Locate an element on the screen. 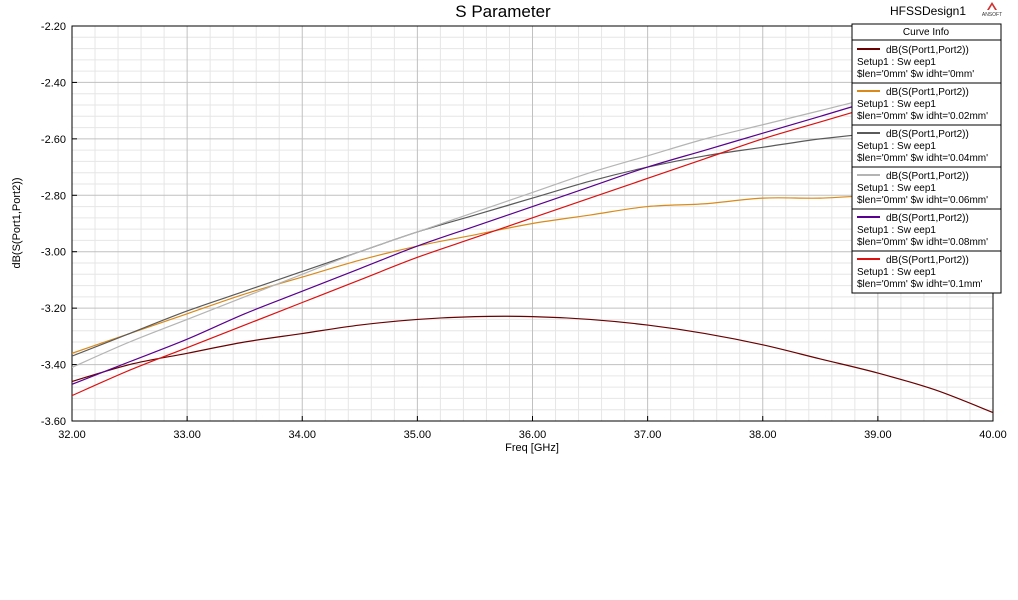  y-tick-label: -3.00 is located at coordinates (53, 253).